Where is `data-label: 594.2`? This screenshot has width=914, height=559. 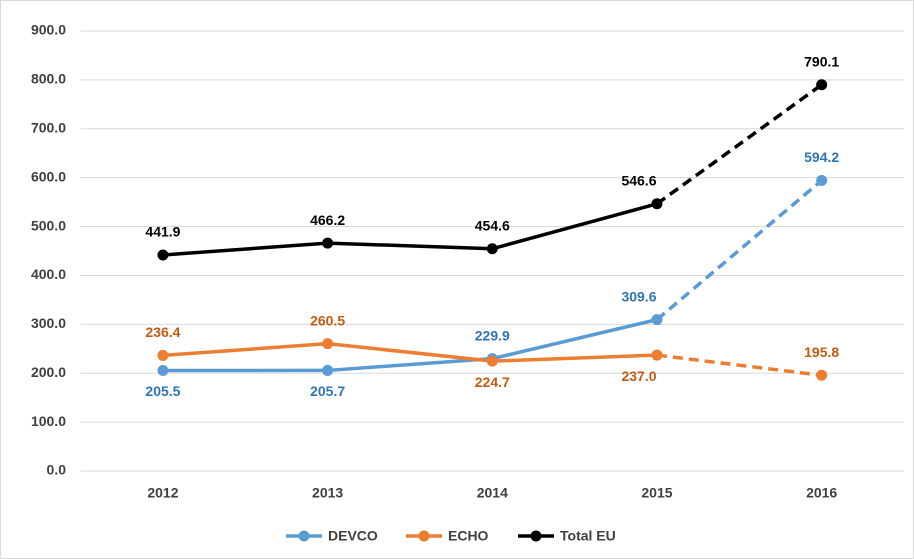
data-label: 594.2 is located at coordinates (821, 157).